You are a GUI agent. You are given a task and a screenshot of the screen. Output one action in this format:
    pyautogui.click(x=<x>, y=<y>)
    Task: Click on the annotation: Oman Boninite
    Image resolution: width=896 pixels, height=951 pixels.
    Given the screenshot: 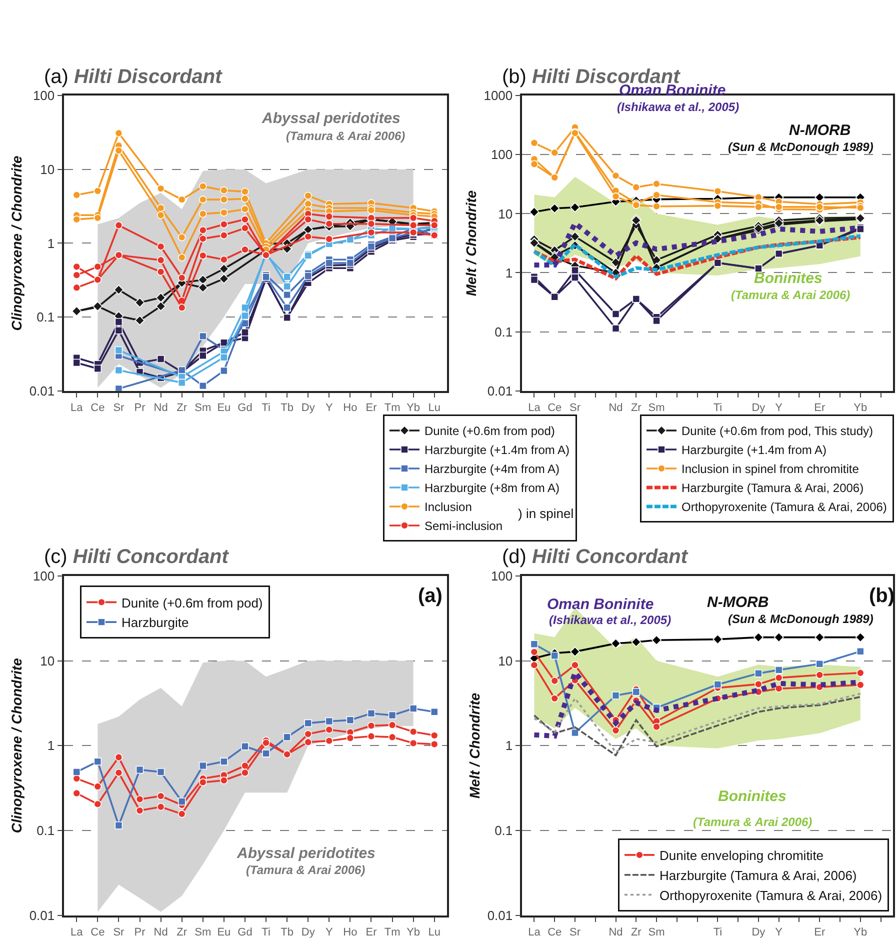 What is the action you would take?
    pyautogui.click(x=600, y=604)
    